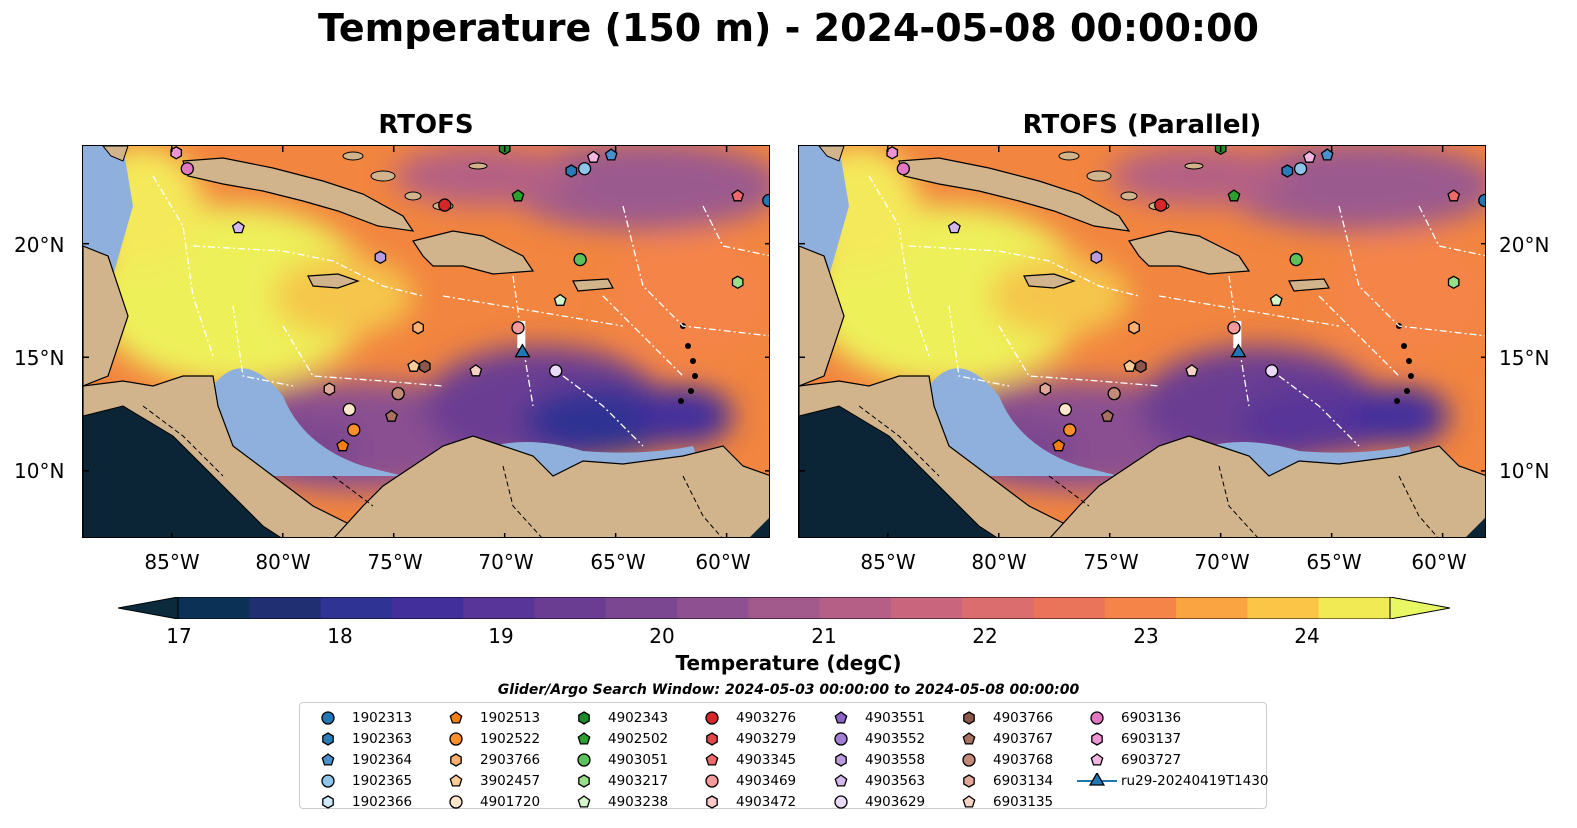  What do you see at coordinates (616, 801) in the screenshot?
I see `legend-item: 4903238` at bounding box center [616, 801].